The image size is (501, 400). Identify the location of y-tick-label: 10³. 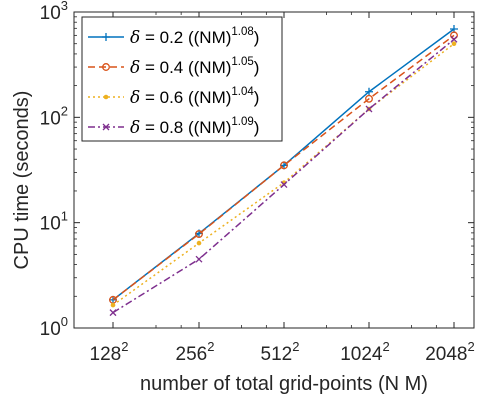
(54, 12).